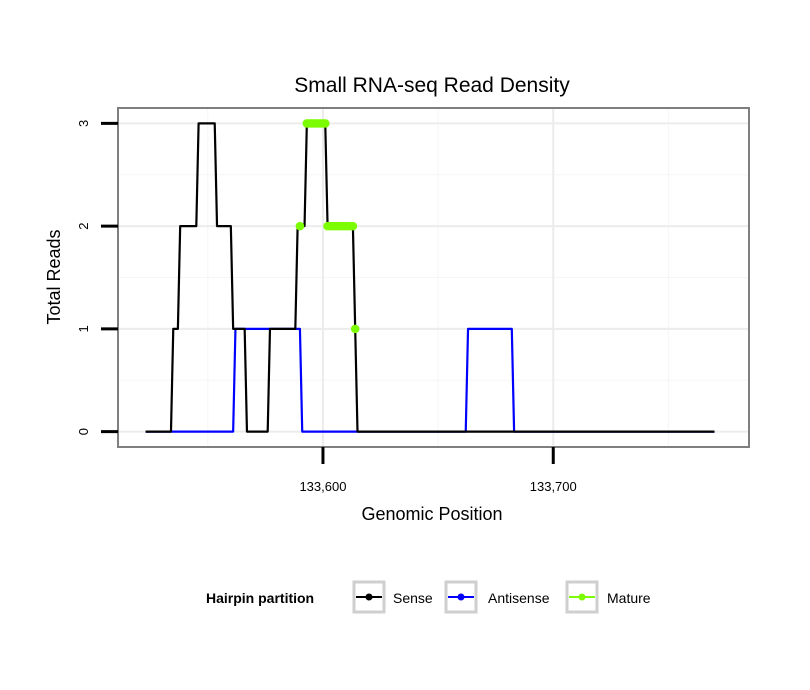  I want to click on x-tick-label: 133,700, so click(553, 486).